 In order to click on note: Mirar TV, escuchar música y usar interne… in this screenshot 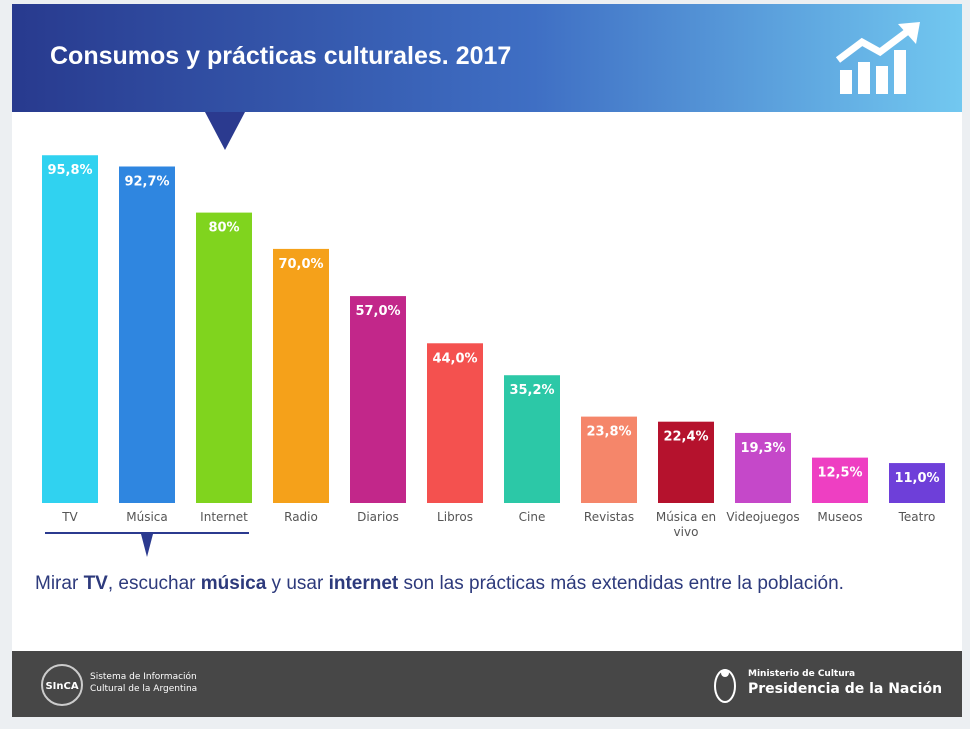, I will do `click(455, 584)`.